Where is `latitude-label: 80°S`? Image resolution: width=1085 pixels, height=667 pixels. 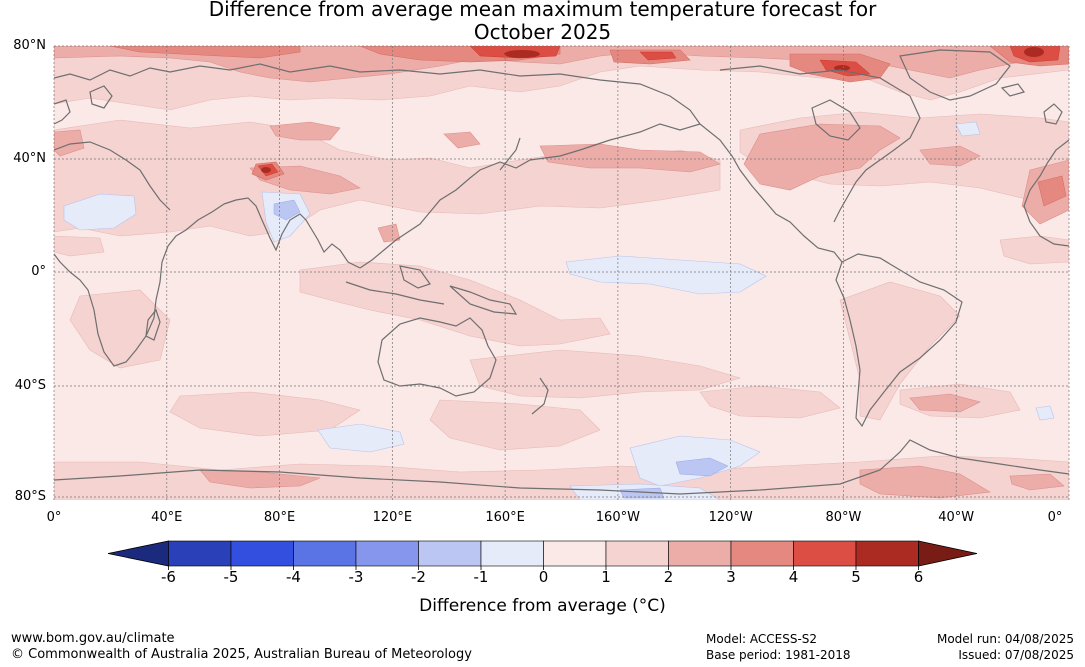 latitude-label: 80°S is located at coordinates (30, 496).